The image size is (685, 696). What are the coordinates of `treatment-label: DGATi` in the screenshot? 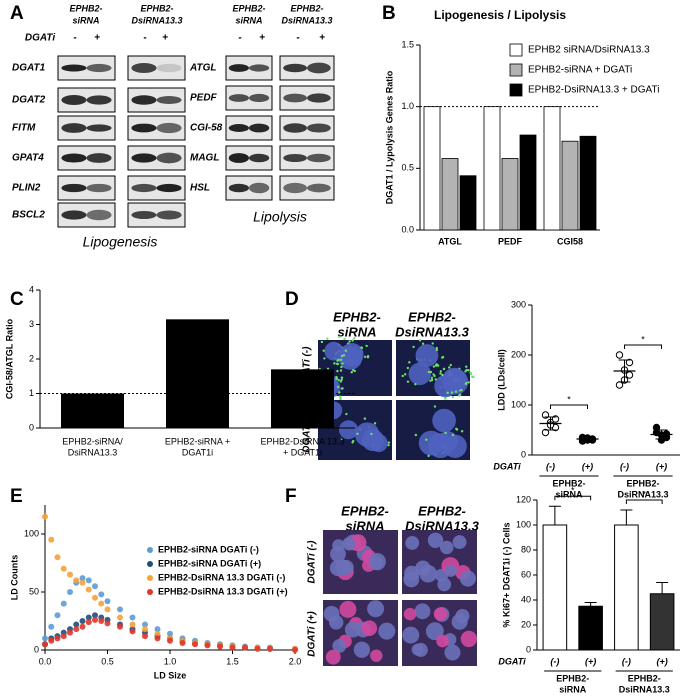 It's located at (512, 661).